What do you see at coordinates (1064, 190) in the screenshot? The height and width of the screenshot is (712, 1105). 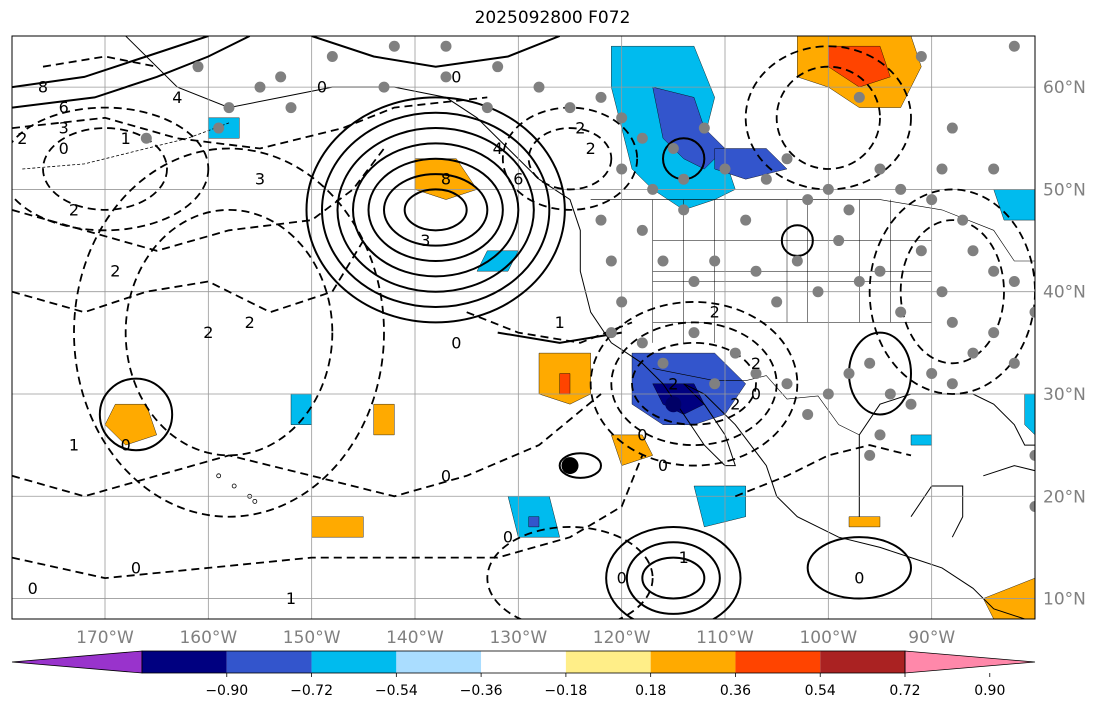 I see `latitude-tick-label: 50°N` at bounding box center [1064, 190].